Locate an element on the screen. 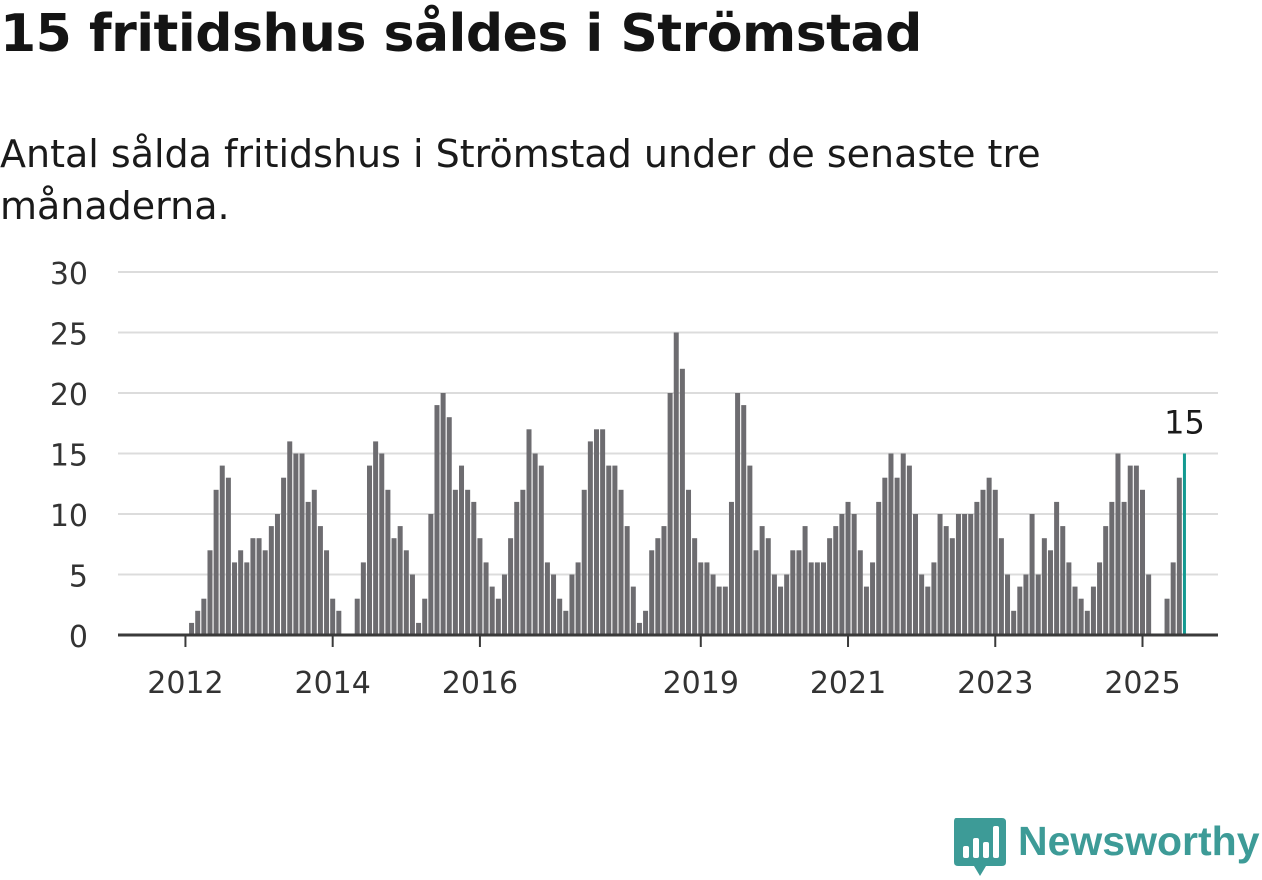 The image size is (1262, 880). y-axis-labels: 0 5 10 15 20 25 30 is located at coordinates (69, 456).